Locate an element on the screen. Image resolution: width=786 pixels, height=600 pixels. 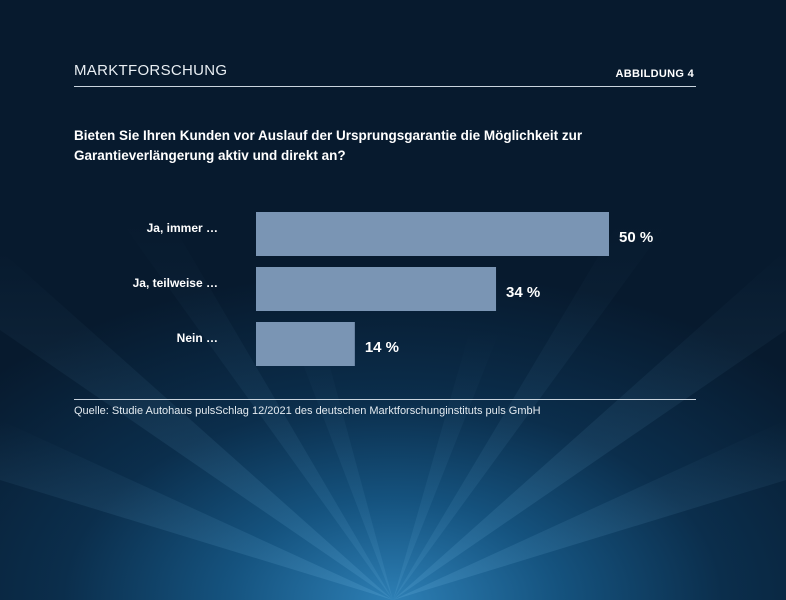
footer-divider is located at coordinates (385, 399).